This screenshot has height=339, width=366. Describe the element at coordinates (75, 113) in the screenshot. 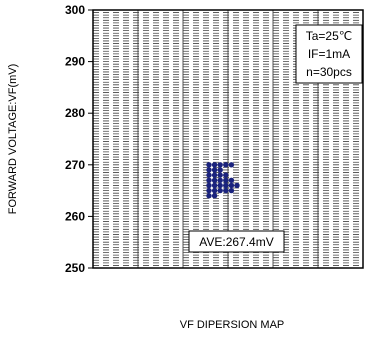

I see `y-tick-label: 280` at that location.